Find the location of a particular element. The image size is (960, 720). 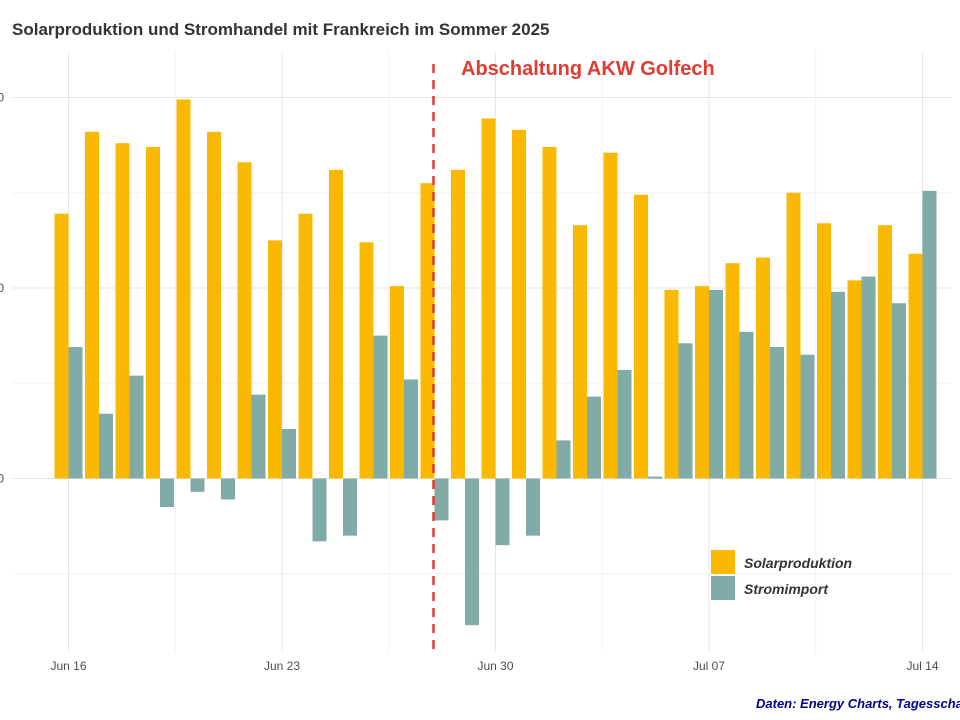

legend-label-import: Stromimport is located at coordinates (786, 589).